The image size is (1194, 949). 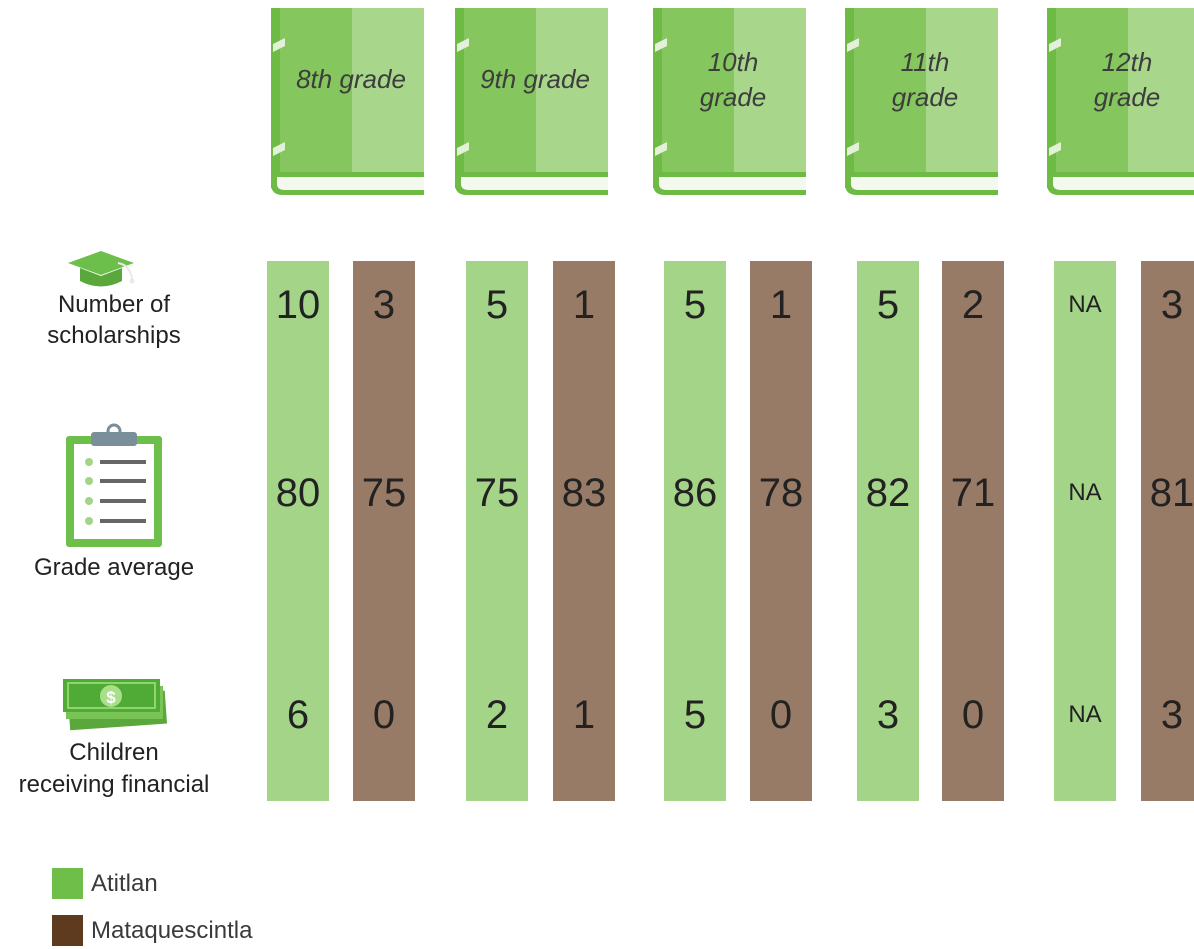 What do you see at coordinates (347, 101) in the screenshot?
I see `book-8th-grade: 8th grade` at bounding box center [347, 101].